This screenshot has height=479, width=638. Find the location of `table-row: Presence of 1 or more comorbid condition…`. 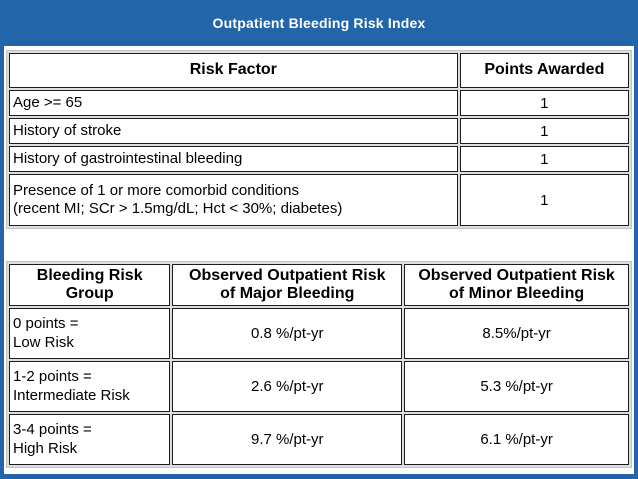

table-row: Presence of 1 or more comorbid condition… is located at coordinates (319, 200).